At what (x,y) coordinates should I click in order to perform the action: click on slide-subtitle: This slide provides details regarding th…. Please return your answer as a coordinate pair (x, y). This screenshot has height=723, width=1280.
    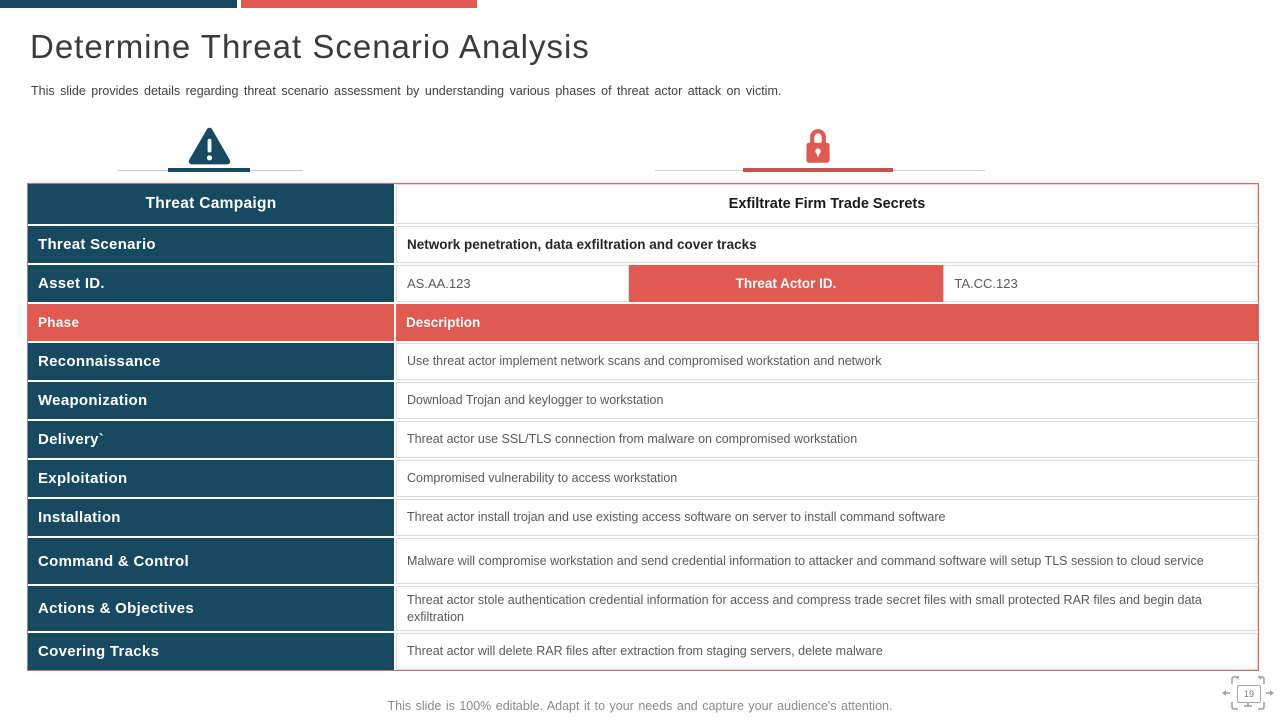
    Looking at the image, I should click on (406, 91).